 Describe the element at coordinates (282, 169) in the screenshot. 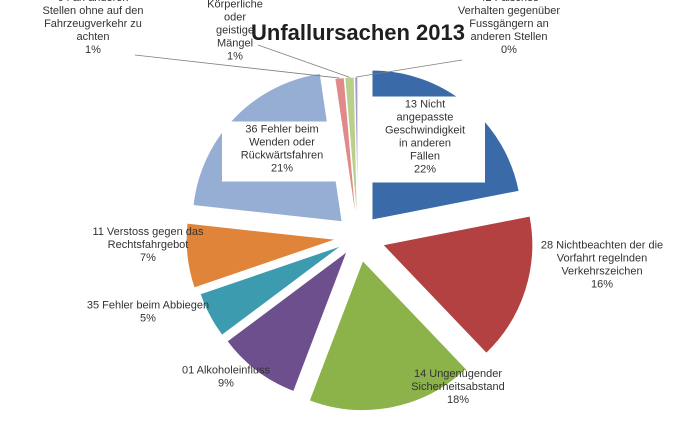

I see `slice-percent-label: 21%` at that location.